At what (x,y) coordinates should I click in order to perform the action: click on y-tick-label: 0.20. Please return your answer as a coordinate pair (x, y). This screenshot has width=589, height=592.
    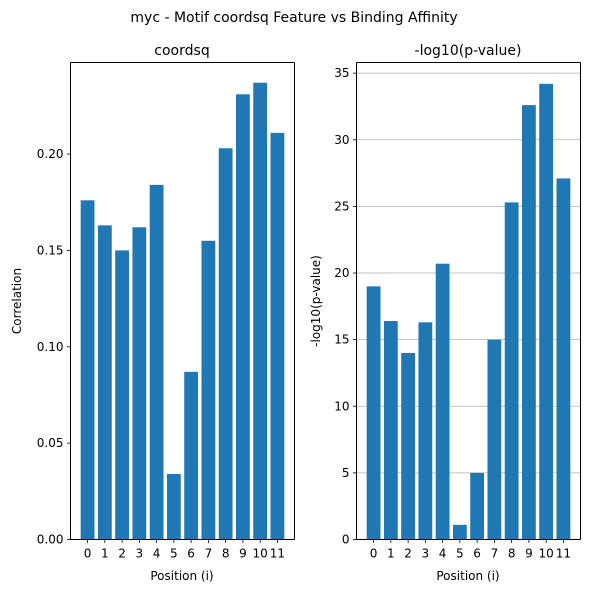
    Looking at the image, I should click on (50, 154).